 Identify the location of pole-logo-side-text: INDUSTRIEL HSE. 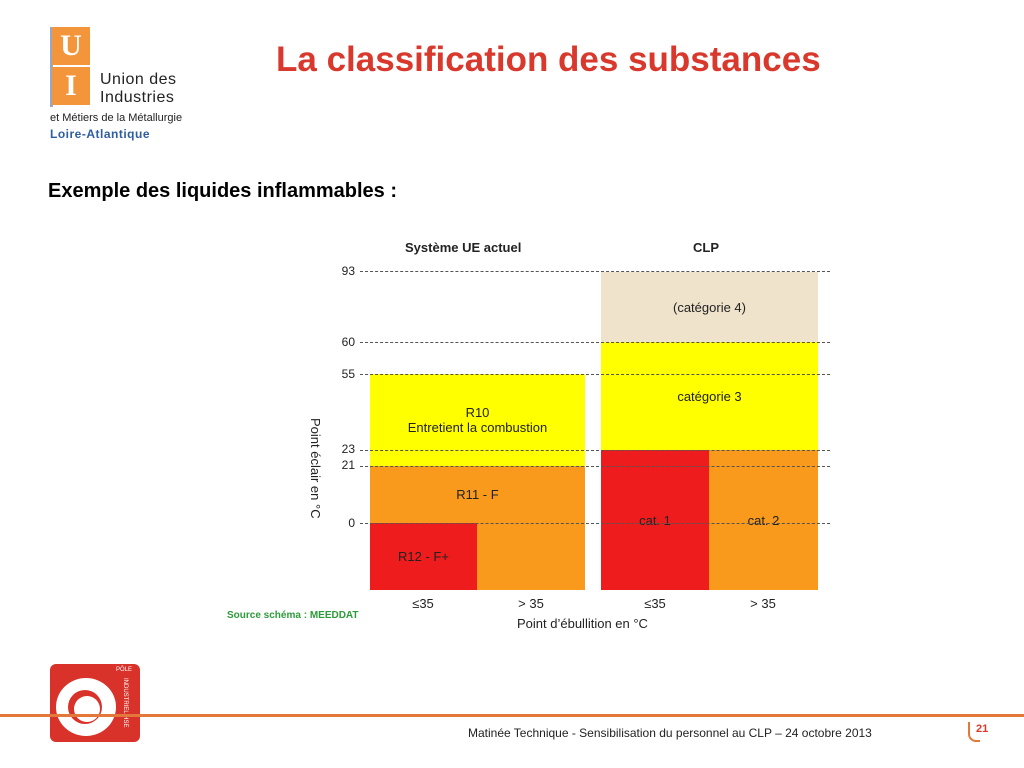
(125, 703).